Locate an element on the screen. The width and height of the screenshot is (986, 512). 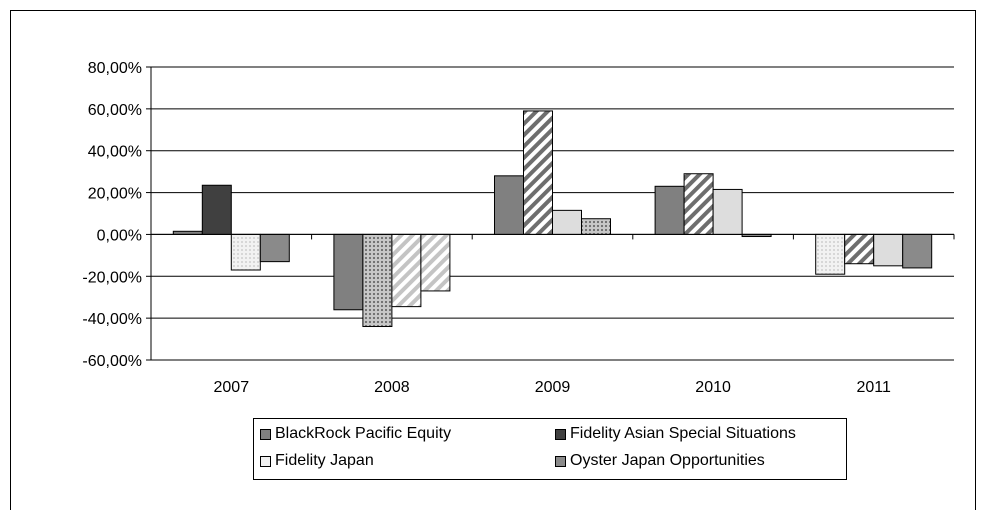
legend-label: Fidelity Japan is located at coordinates (324, 460).